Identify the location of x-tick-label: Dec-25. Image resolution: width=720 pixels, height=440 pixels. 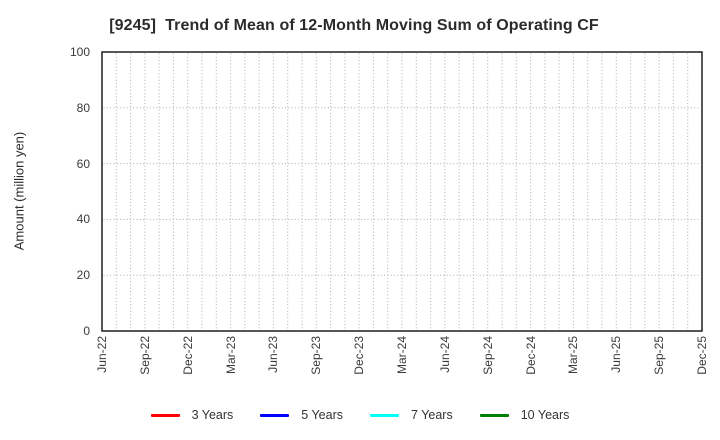
(702, 355).